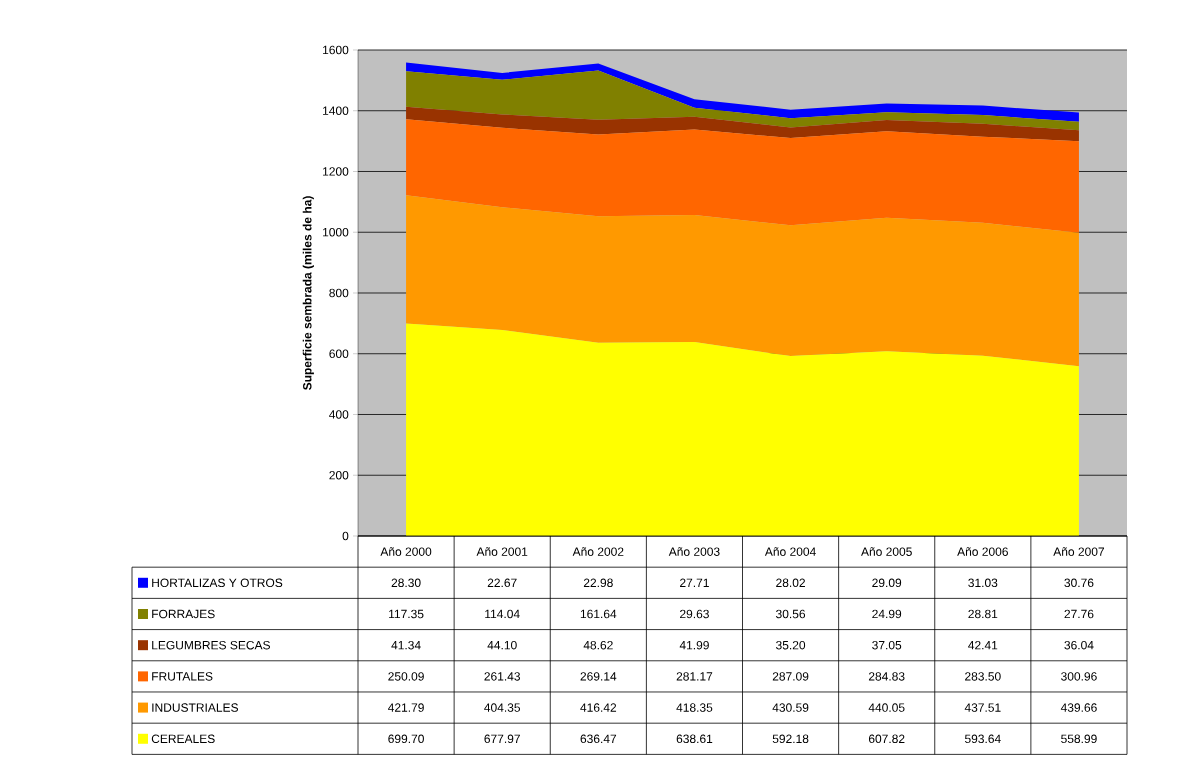 The width and height of the screenshot is (1202, 770). I want to click on x-tick-label: Año 2005, so click(886, 551).